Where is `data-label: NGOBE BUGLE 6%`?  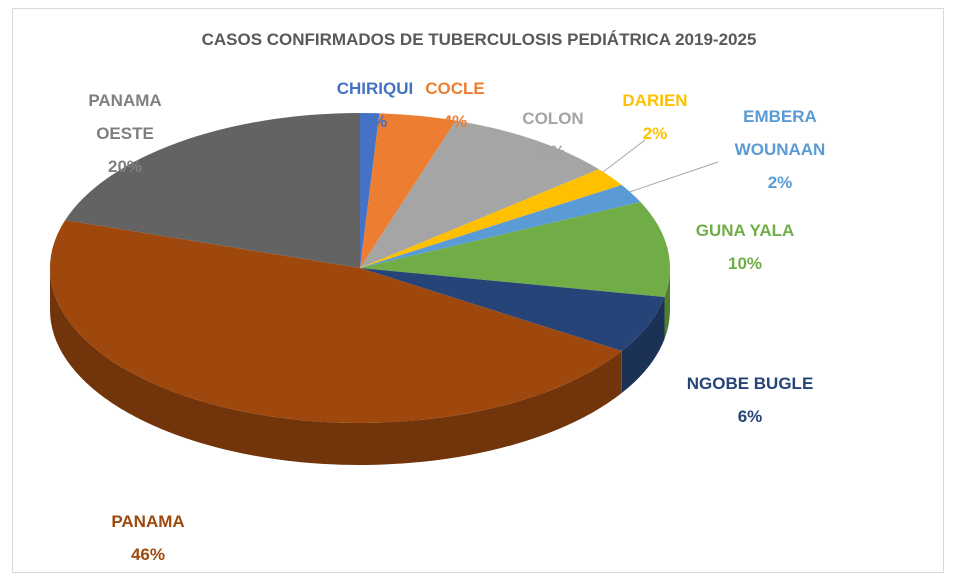 data-label: NGOBE BUGLE 6% is located at coordinates (750, 400).